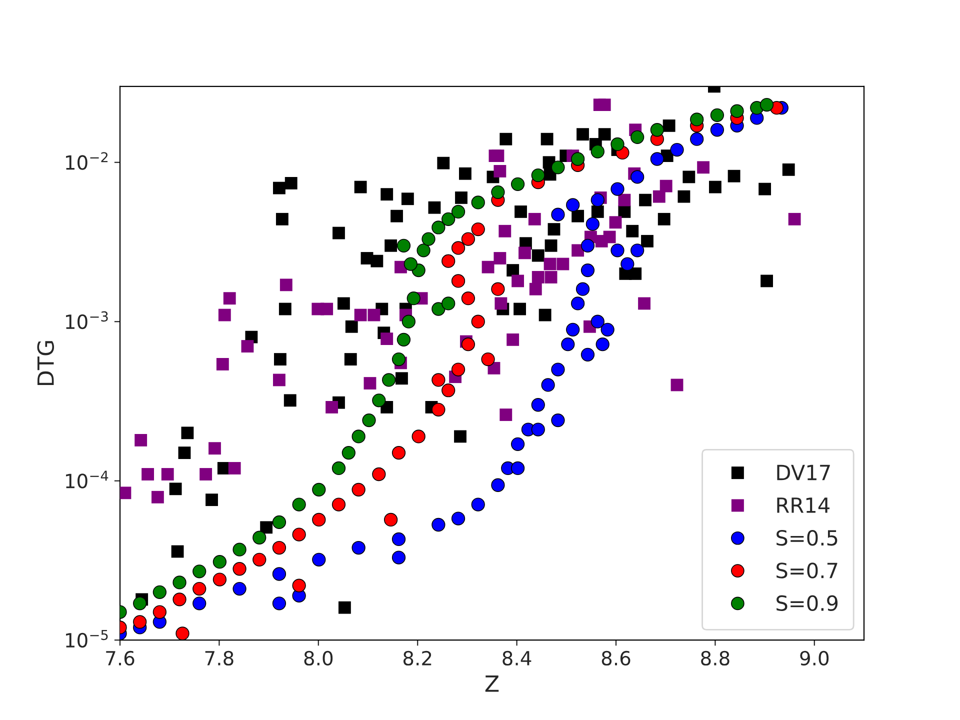 The height and width of the screenshot is (720, 960). Describe the element at coordinates (318, 658) in the screenshot. I see `x-tick-label: 8.0` at that location.